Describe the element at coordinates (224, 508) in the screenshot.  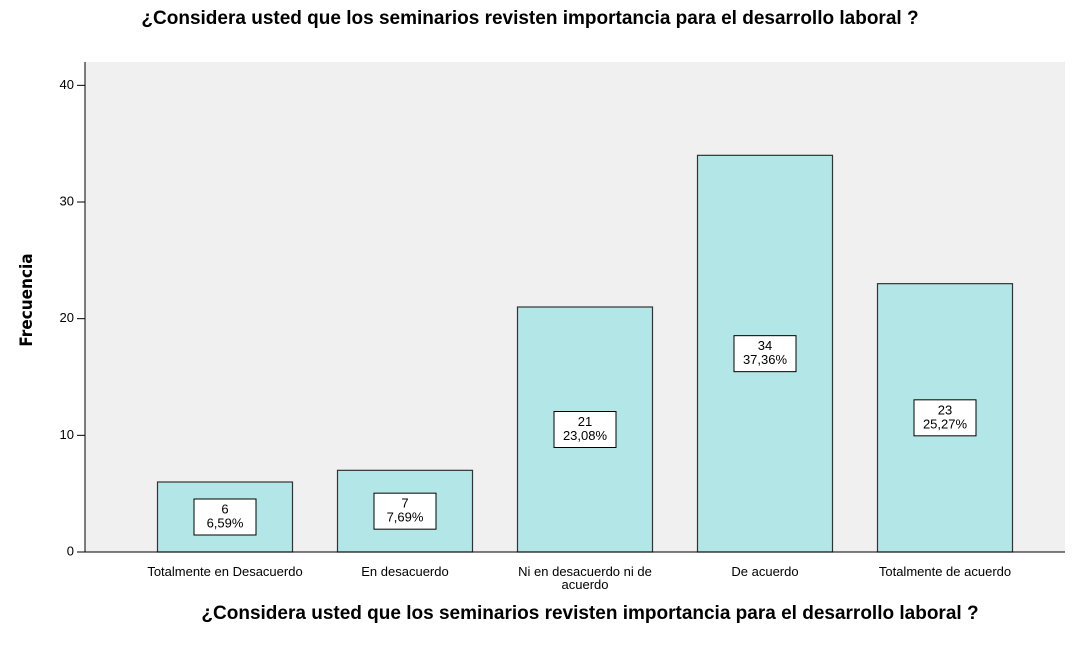
I see `data-label: 6` at that location.